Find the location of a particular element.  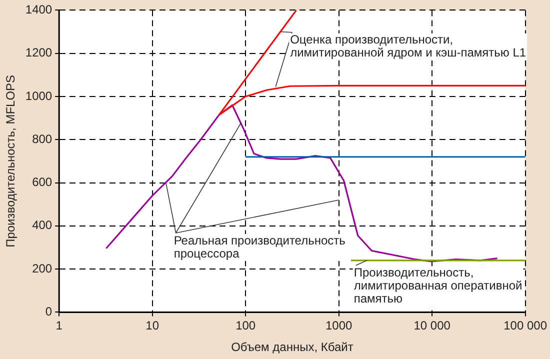

x-tick-label: 100 is located at coordinates (246, 325).